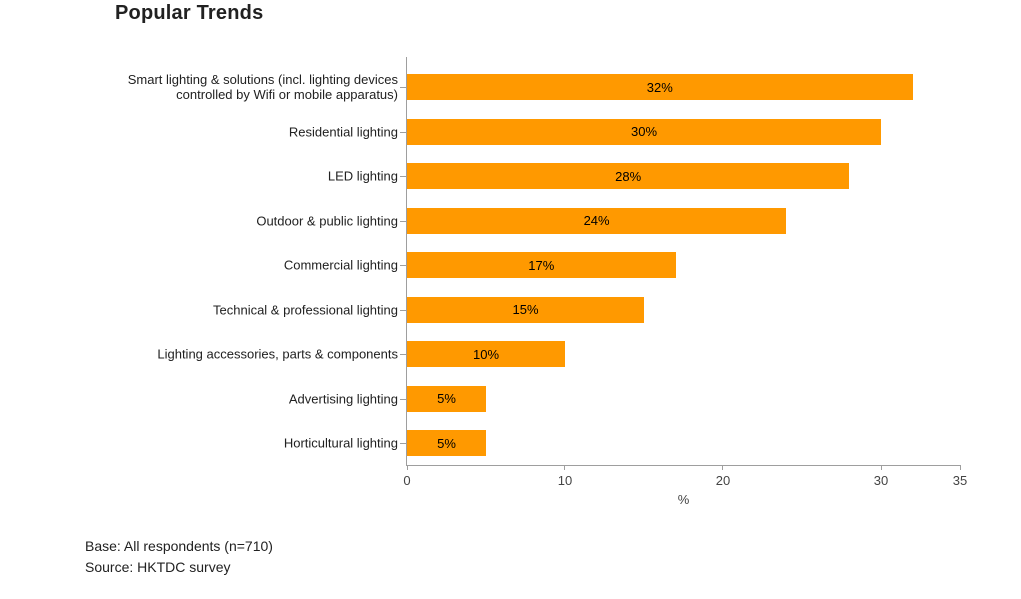 This screenshot has height=599, width=1021. I want to click on bar-value-label: 30%, so click(644, 131).